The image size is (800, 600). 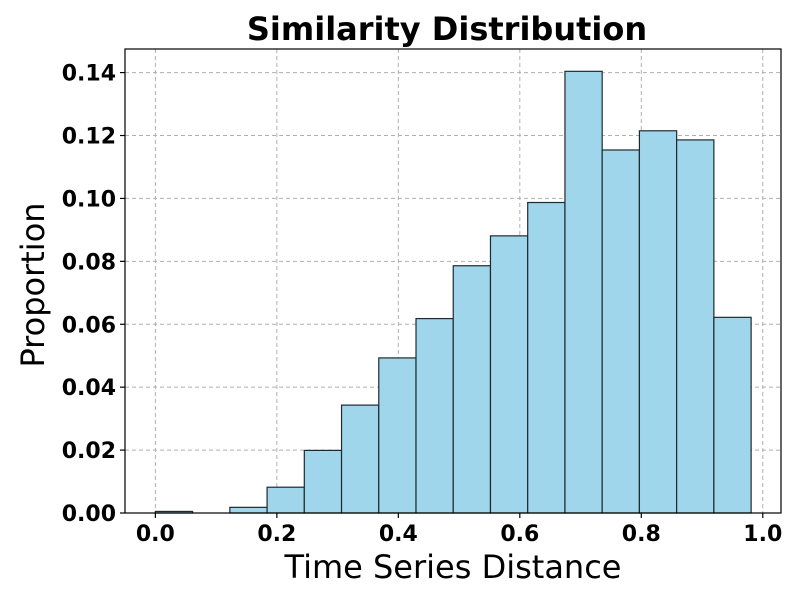 I want to click on x-axis-label: Time Series Distance, so click(x=453, y=567).